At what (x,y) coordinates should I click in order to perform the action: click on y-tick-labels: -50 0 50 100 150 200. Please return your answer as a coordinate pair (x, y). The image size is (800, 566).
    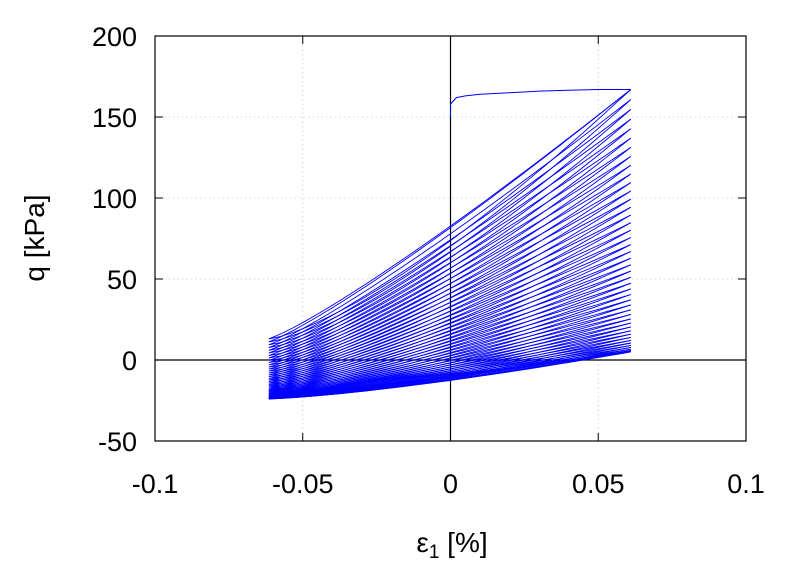
    Looking at the image, I should click on (114, 239).